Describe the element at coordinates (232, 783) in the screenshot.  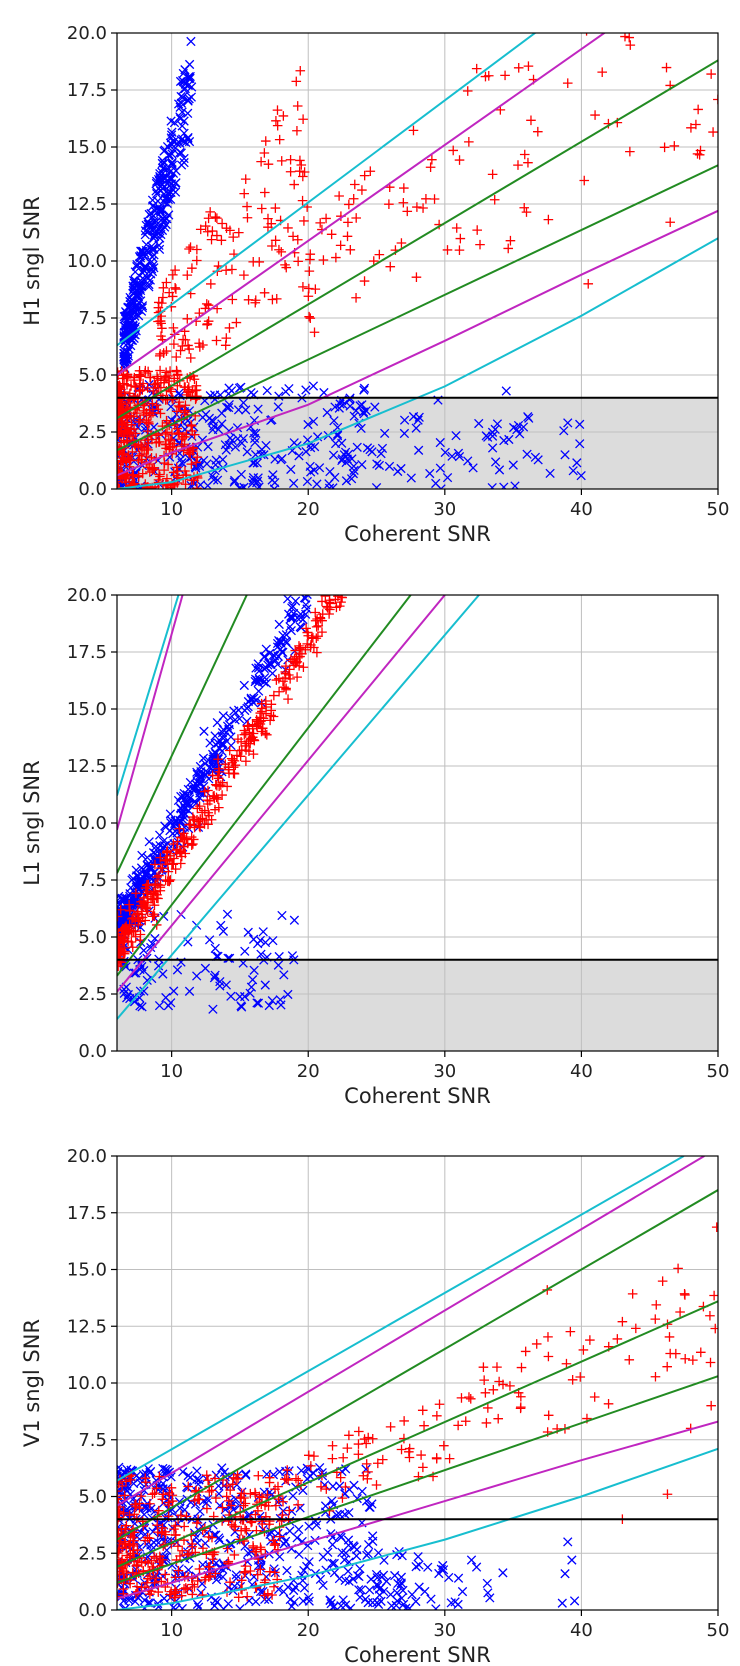
I see `signal-series` at that location.